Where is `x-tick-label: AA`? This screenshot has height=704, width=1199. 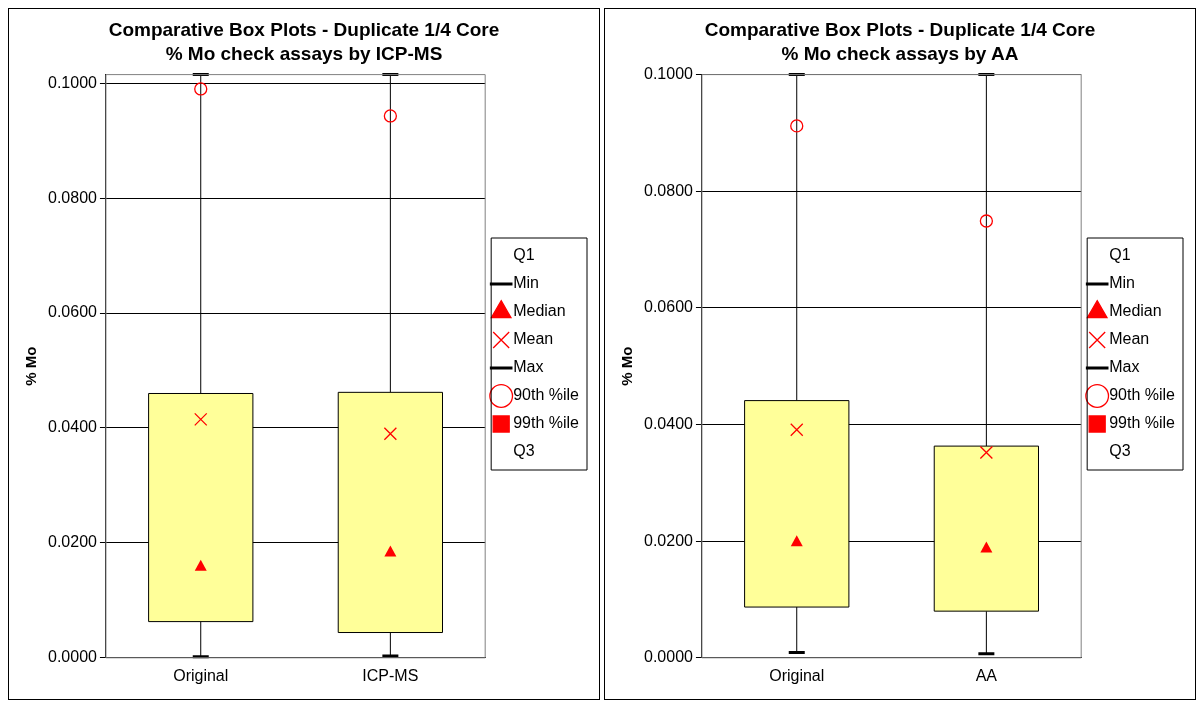 x-tick-label: AA is located at coordinates (986, 675).